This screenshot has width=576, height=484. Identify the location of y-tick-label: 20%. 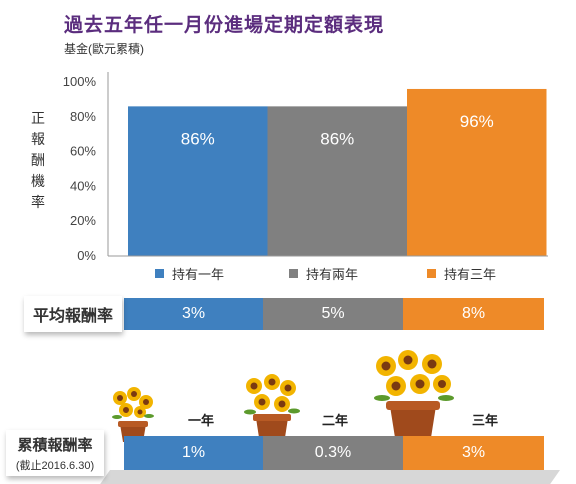
(83, 220).